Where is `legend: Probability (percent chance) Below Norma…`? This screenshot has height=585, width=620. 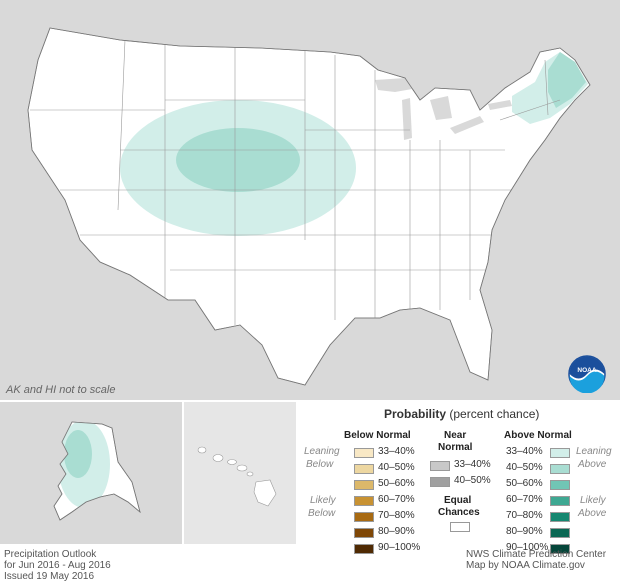 legend: Probability (percent chance) Below Norma… is located at coordinates (459, 478).